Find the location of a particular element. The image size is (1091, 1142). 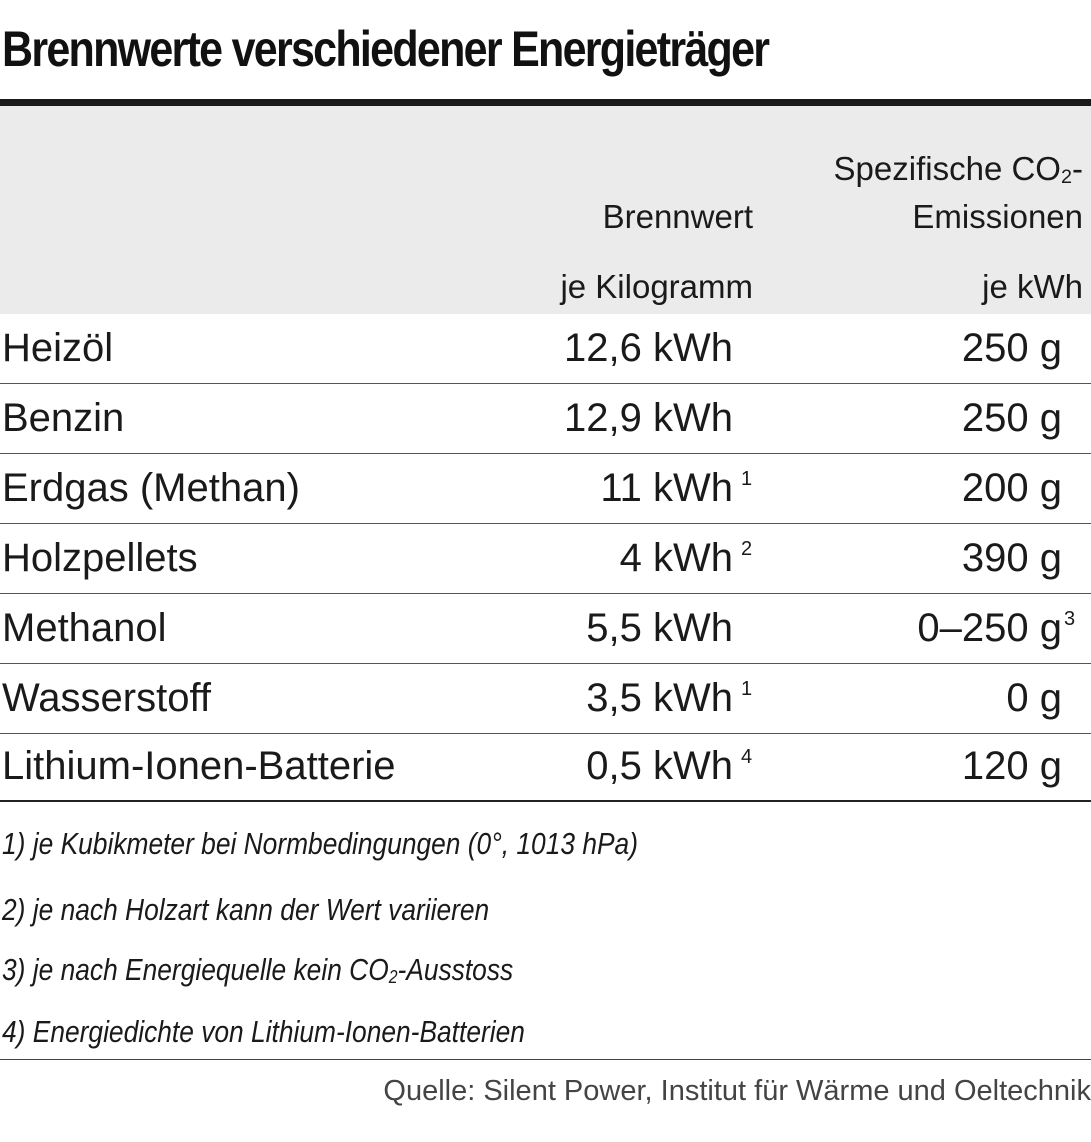

brennwert-value: 3,5 kWh 1 is located at coordinates (669, 698).